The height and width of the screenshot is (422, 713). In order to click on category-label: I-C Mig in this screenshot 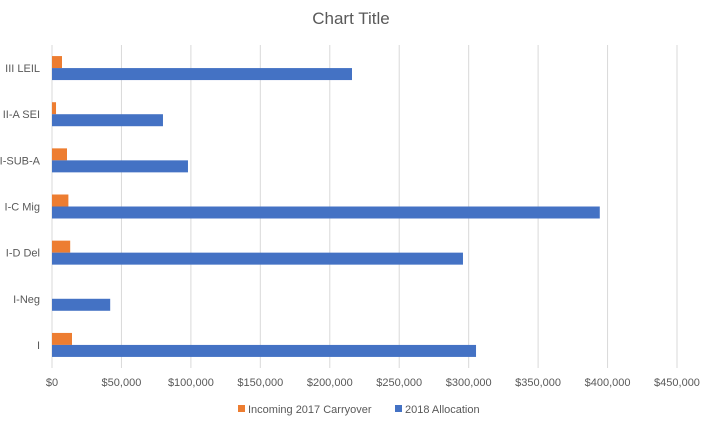, I will do `click(22, 208)`.